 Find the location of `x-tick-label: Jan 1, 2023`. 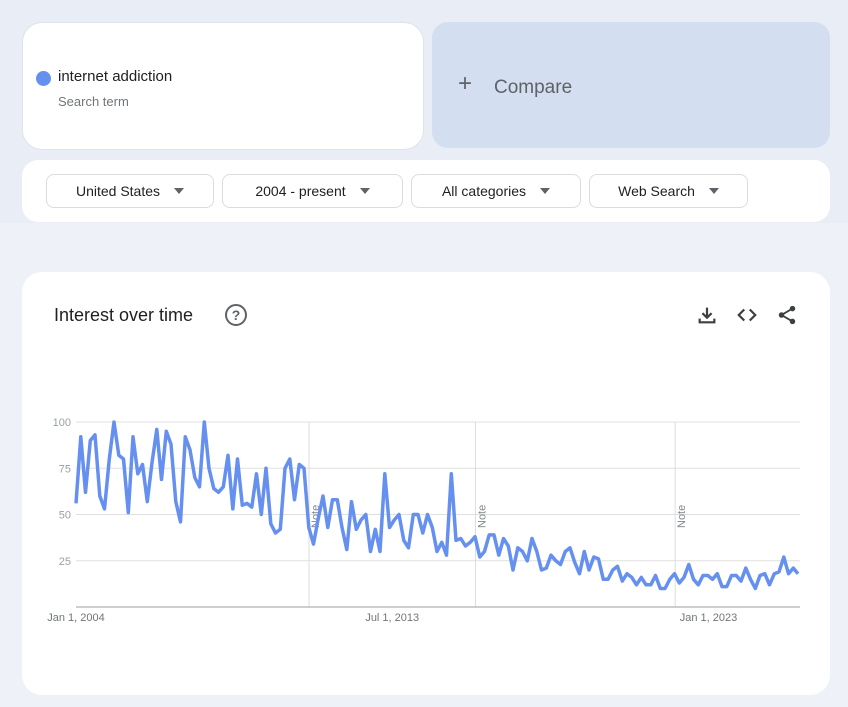

x-tick-label: Jan 1, 2023 is located at coordinates (709, 618).